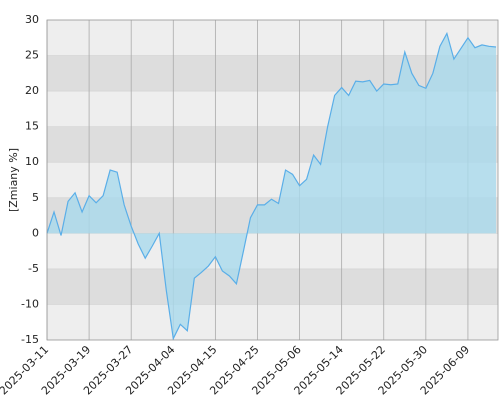 Image resolution: width=500 pixels, height=404 pixels. Describe the element at coordinates (35, 197) in the screenshot. I see `y-tick-label: 5` at that location.